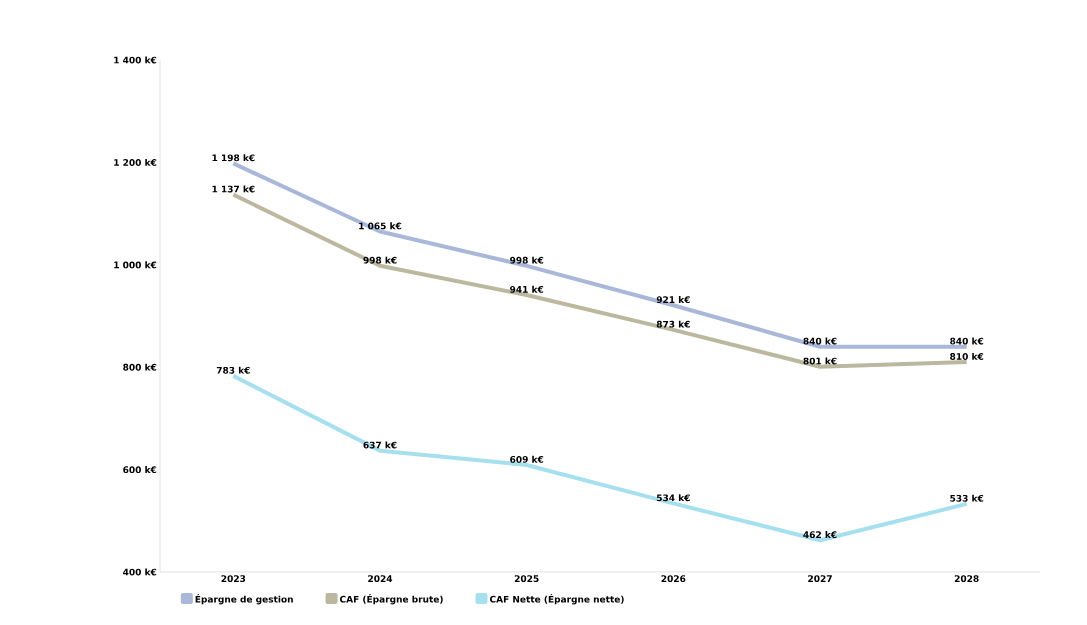 This screenshot has width=1087, height=625. Describe the element at coordinates (244, 599) in the screenshot. I see `legend-label: Épargne de gestion` at that location.